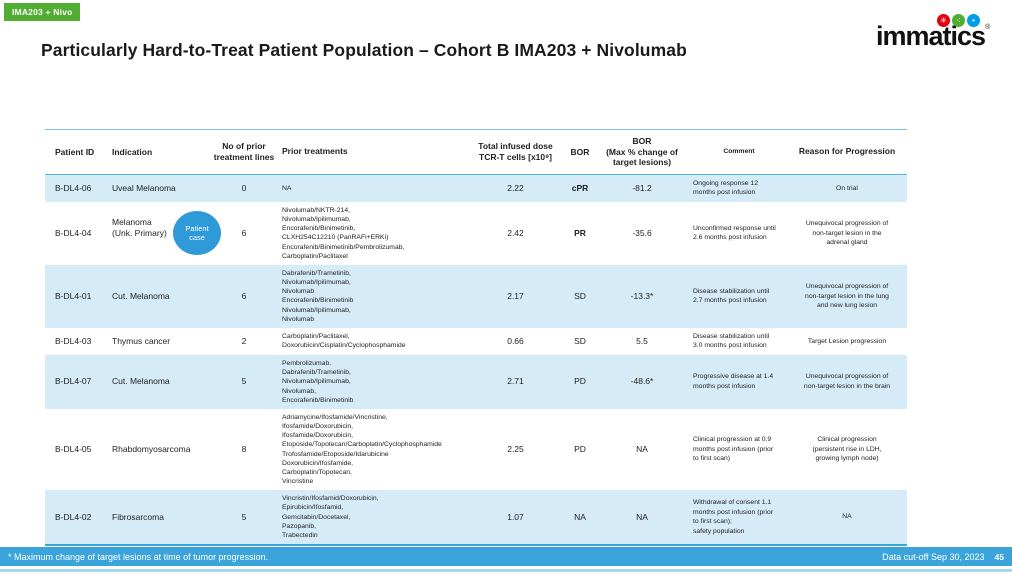  I want to click on bor-change-cell: -48.6*, so click(642, 381).